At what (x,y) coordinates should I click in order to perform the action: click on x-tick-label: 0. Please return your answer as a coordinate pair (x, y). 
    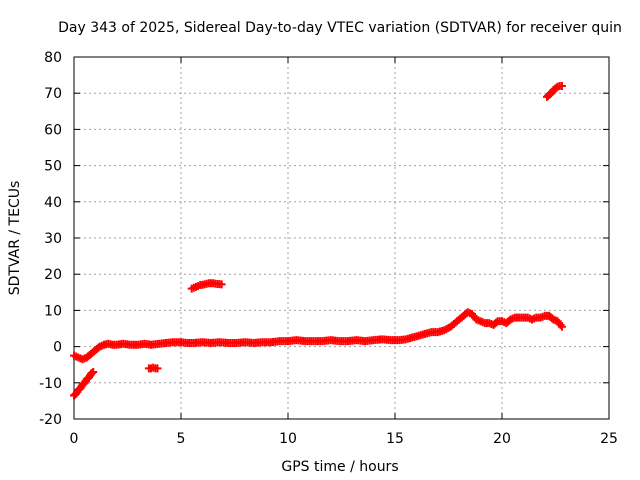
    Looking at the image, I should click on (74, 439).